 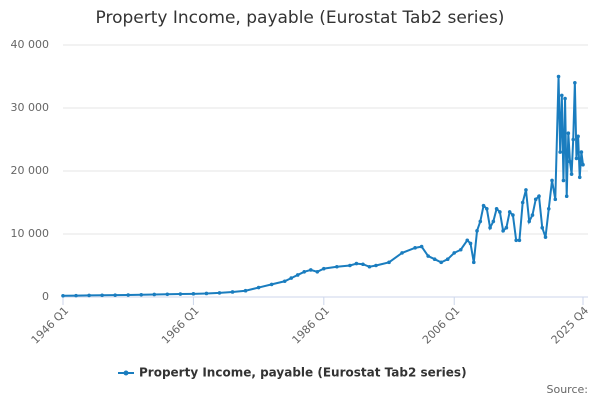 What do you see at coordinates (30, 170) in the screenshot?
I see `y-tick-label: 20 000` at bounding box center [30, 170].